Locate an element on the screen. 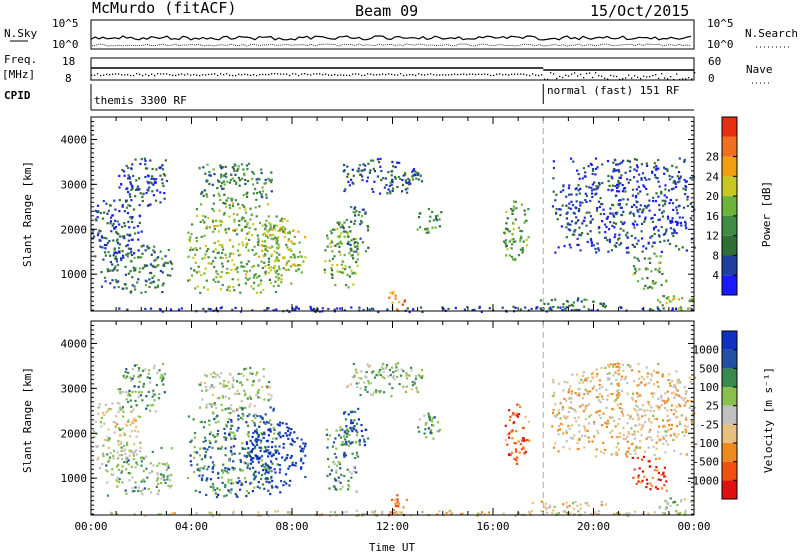  y-tick-label: 2000 is located at coordinates (74, 229).